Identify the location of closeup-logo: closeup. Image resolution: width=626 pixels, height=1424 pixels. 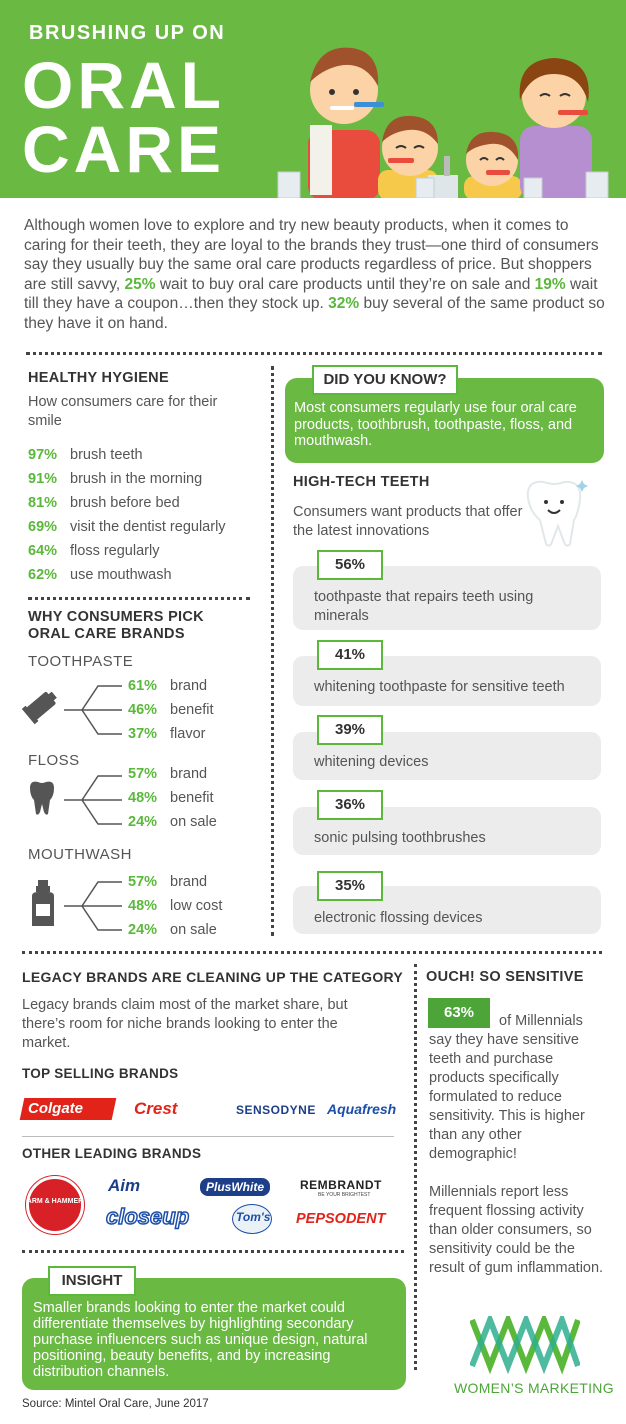
(147, 1216).